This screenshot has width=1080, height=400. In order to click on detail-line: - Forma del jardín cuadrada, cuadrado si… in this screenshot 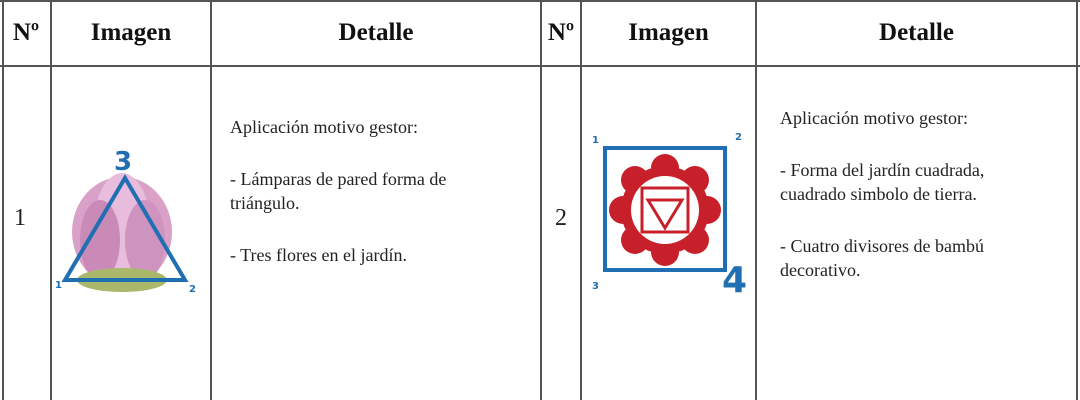, I will do `click(882, 182)`.